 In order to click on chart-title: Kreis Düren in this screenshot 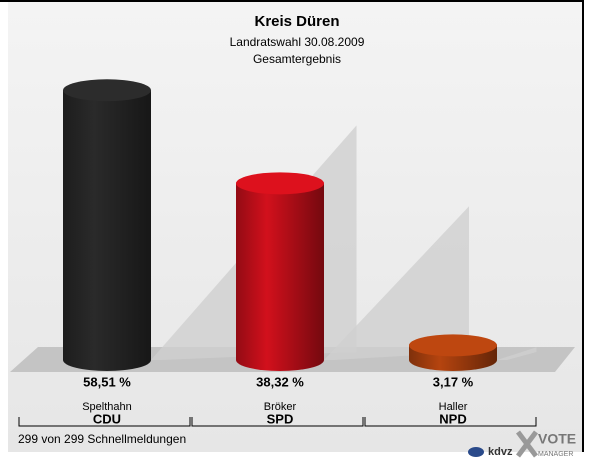, I will do `click(296, 21)`.